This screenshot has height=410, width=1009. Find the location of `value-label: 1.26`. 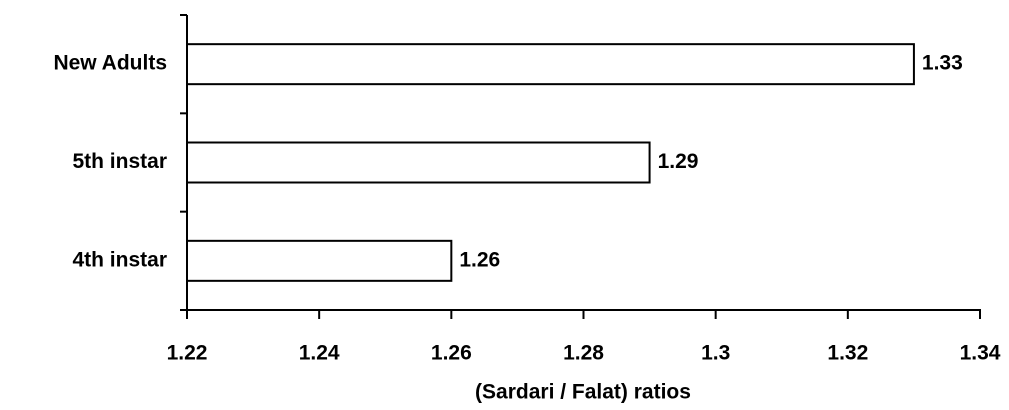

value-label: 1.26 is located at coordinates (479, 259).